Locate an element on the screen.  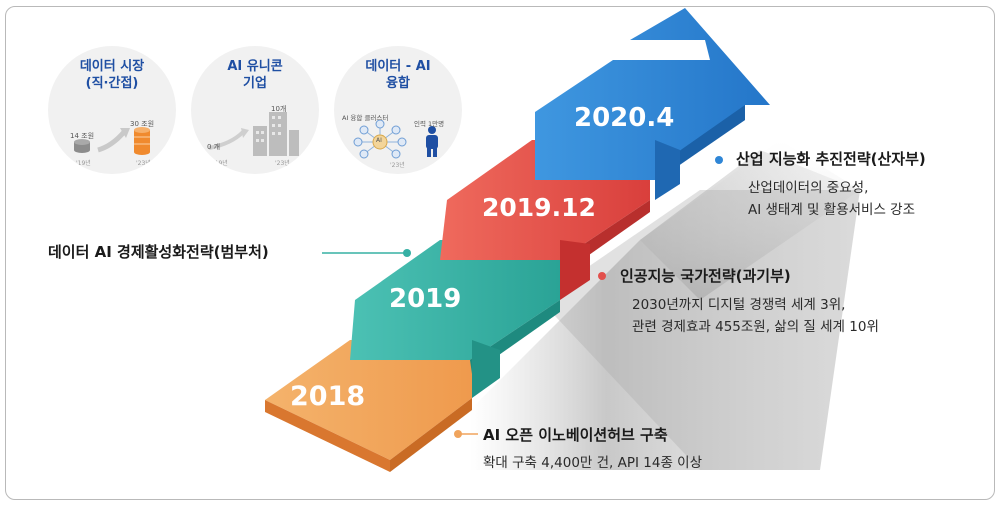
circle-data-market: 데이터 시장 (직·간접) 14 조원 30 조원 '19년 '23년 is located at coordinates (112, 110).